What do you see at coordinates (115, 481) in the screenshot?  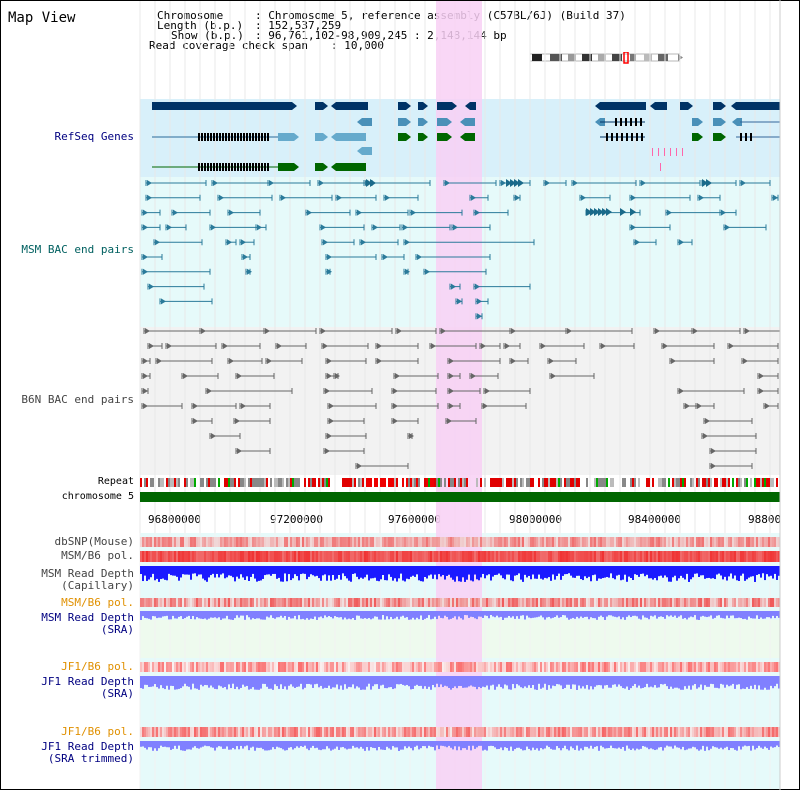 I see `label-repeat: Repeat` at bounding box center [115, 481].